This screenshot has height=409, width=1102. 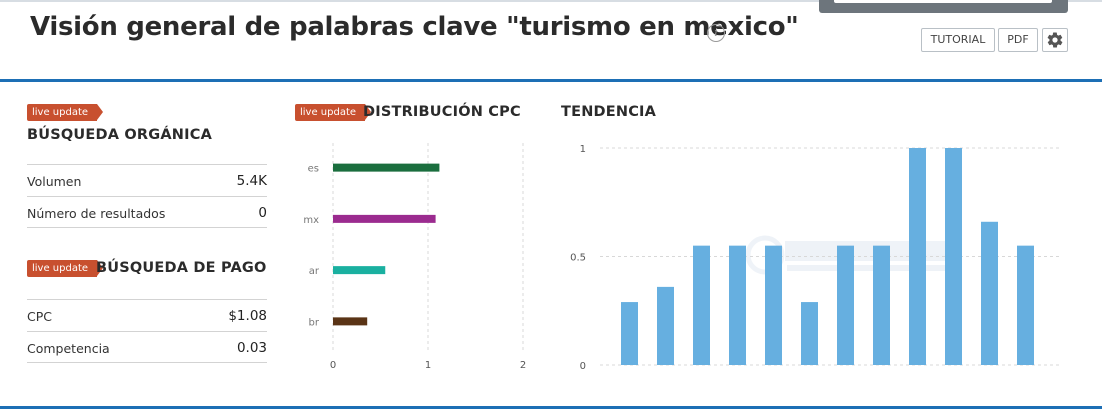 What do you see at coordinates (96, 213) in the screenshot?
I see `stat-label: Número de resultados` at bounding box center [96, 213].